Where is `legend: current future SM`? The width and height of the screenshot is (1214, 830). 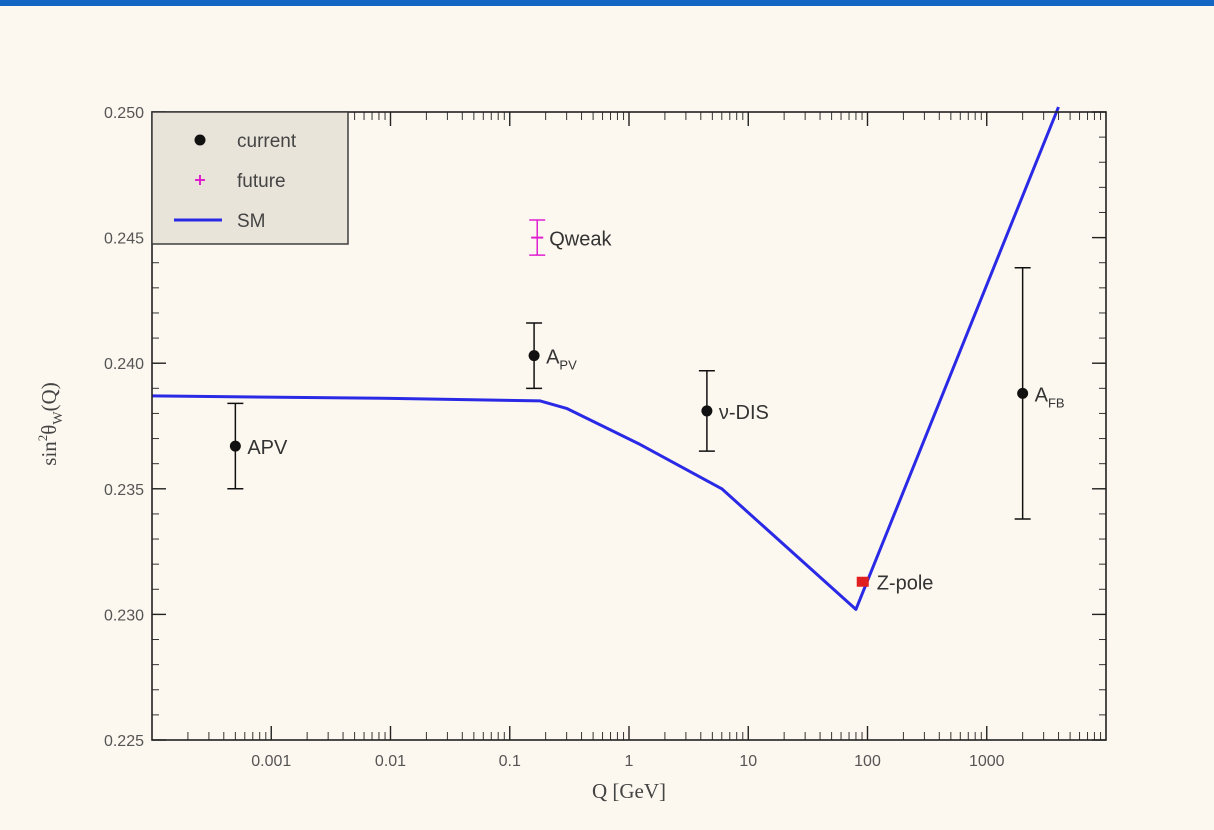 legend: current future SM is located at coordinates (250, 178).